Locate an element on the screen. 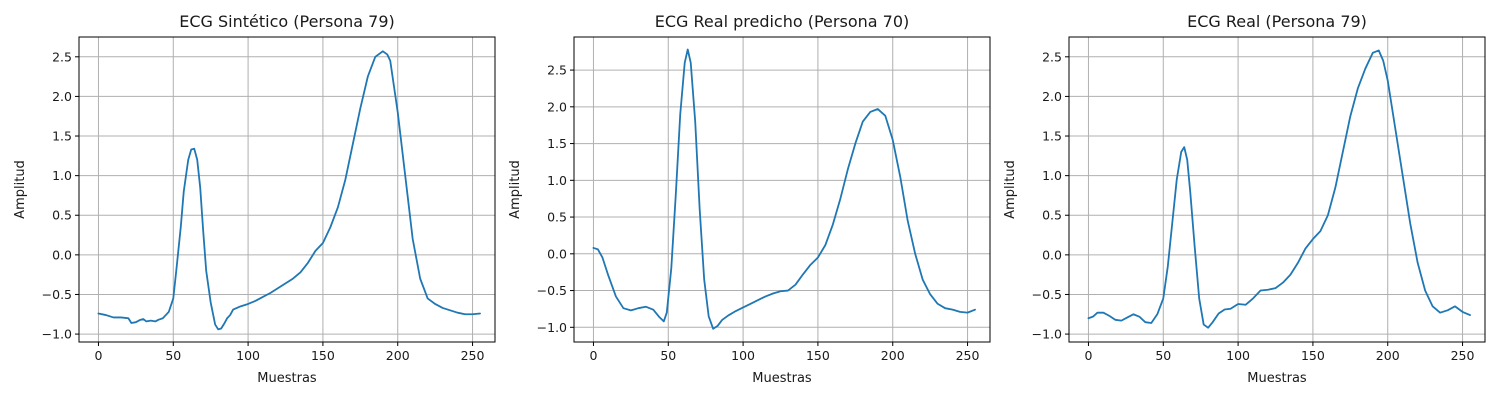 The height and width of the screenshot is (400, 1500). chart-title: ECG Real (Persona 79) is located at coordinates (1277, 21).